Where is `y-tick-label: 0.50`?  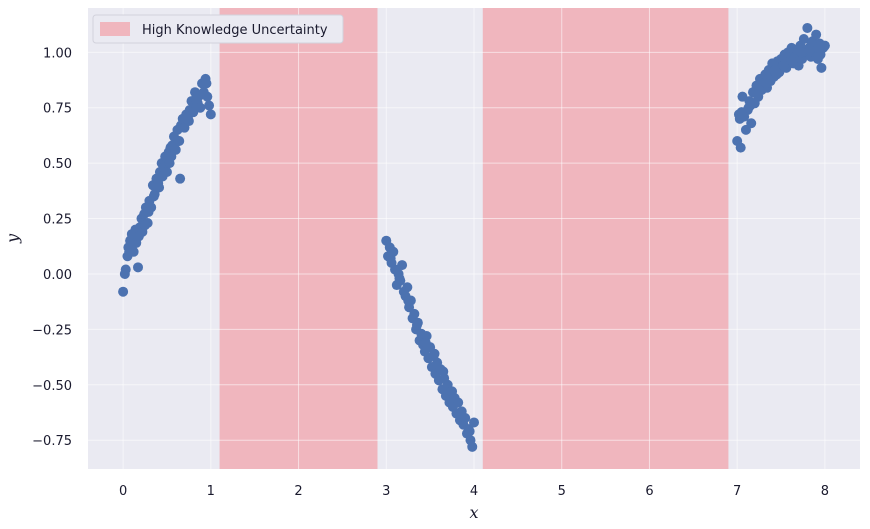 y-tick-label: 0.50 is located at coordinates (57, 164).